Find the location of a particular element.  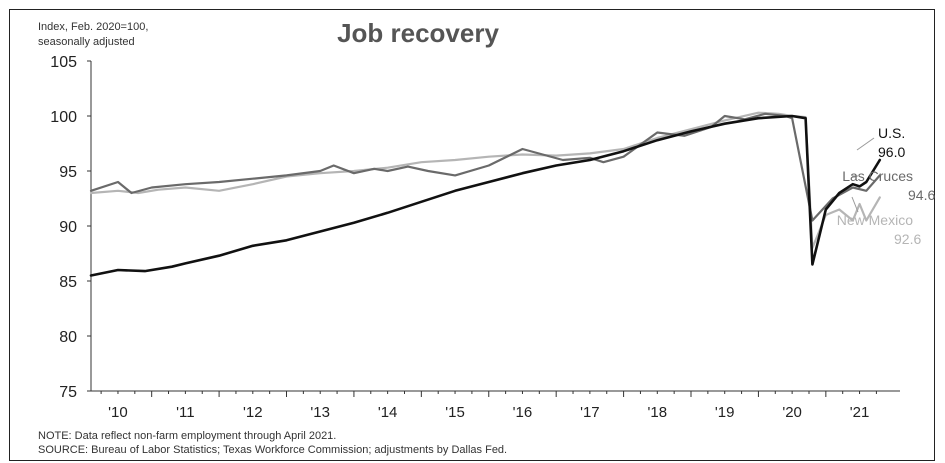

series-end-value: 94.6 is located at coordinates (921, 195).